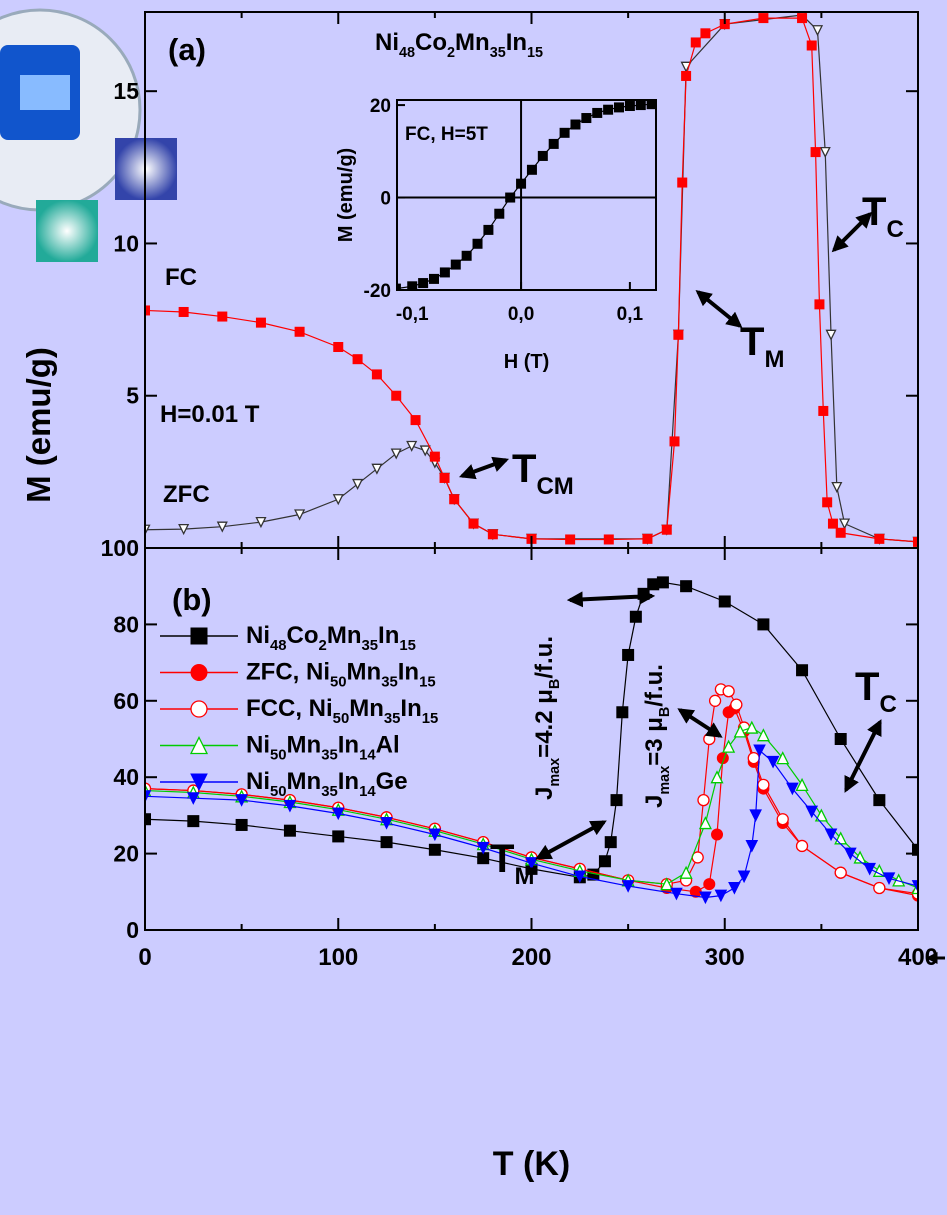 The width and height of the screenshot is (947, 1215). What do you see at coordinates (126, 624) in the screenshot?
I see `y-tick-label: 80` at bounding box center [126, 624].